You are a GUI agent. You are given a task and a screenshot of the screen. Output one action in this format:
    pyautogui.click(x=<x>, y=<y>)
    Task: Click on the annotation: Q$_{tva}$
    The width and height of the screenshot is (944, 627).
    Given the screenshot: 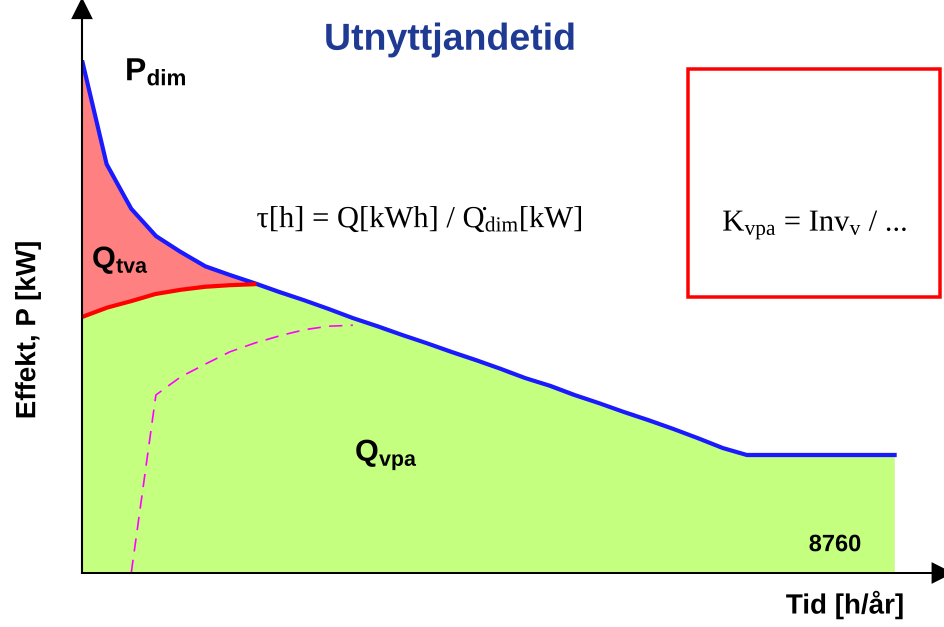 What is the action you would take?
    pyautogui.click(x=120, y=260)
    